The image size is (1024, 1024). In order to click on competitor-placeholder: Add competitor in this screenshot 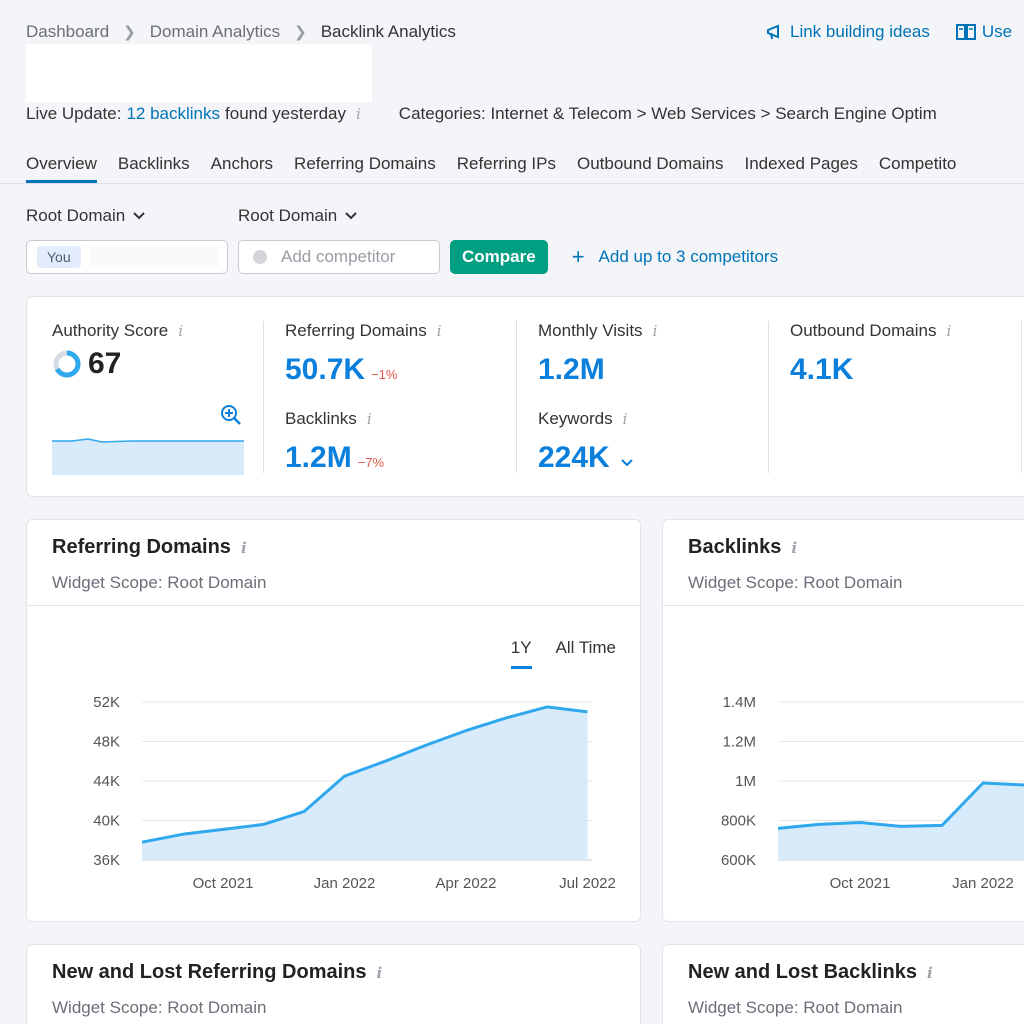, I will do `click(338, 256)`.